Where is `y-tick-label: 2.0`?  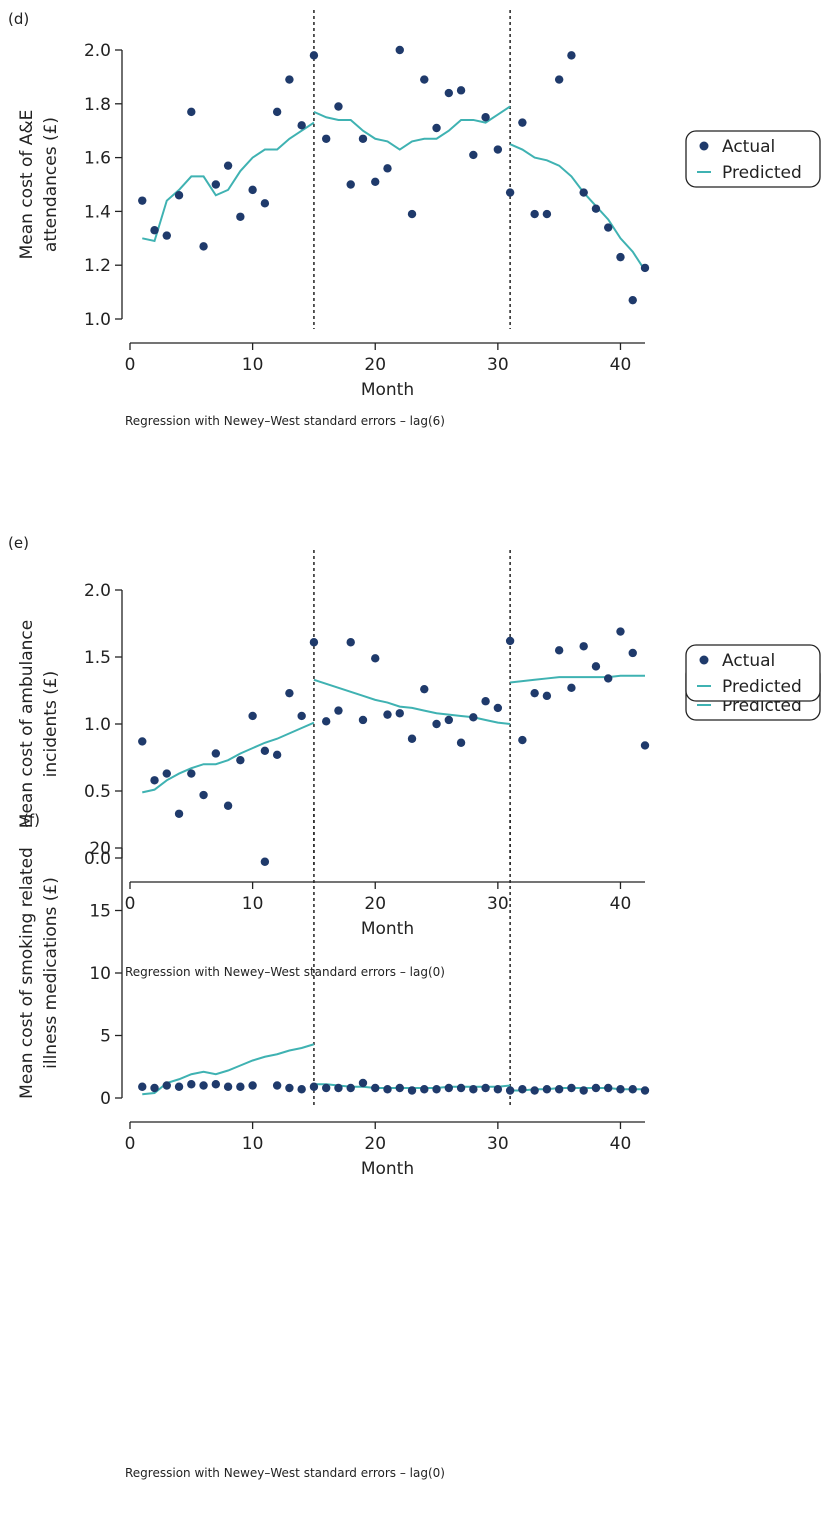 y-tick-label: 2.0 is located at coordinates (97, 51).